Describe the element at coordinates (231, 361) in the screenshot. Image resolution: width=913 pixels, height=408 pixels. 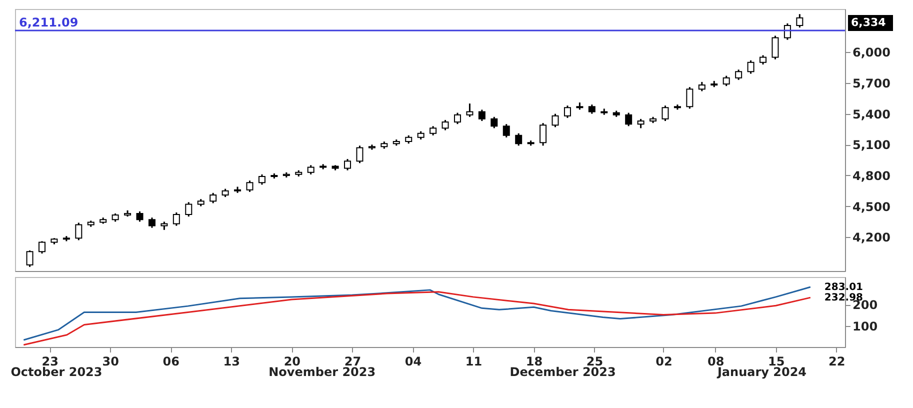
I see `x-tick-label: 13` at that location.